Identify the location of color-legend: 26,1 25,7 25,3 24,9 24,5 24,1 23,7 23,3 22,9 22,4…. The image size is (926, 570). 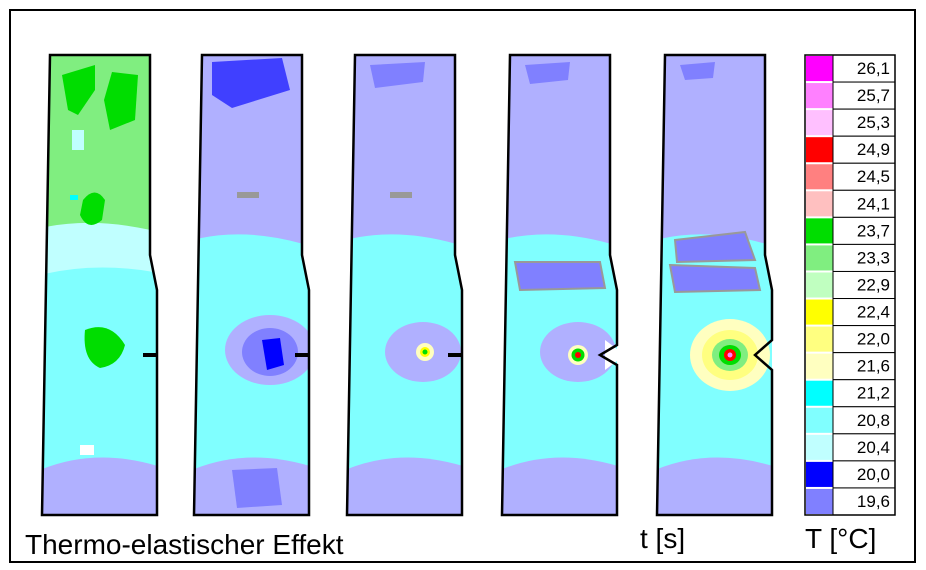
(850, 285).